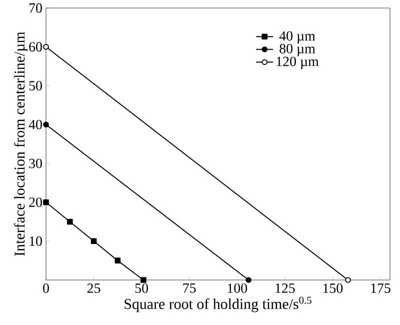  Describe the element at coordinates (35, 8) in the screenshot. I see `y-tick-label: 70` at that location.